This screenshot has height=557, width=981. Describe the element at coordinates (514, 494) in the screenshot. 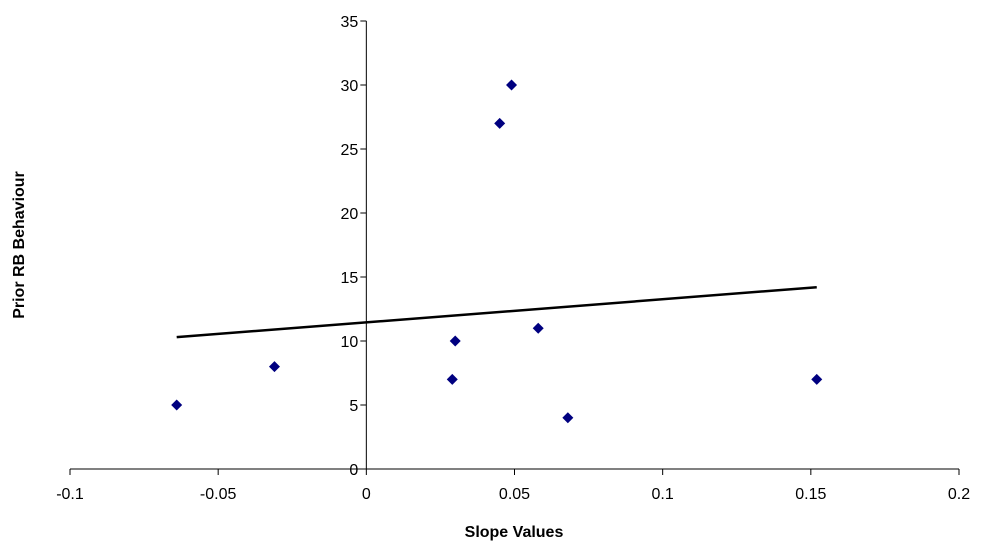

I see `x-tick-label: 0.05` at that location.